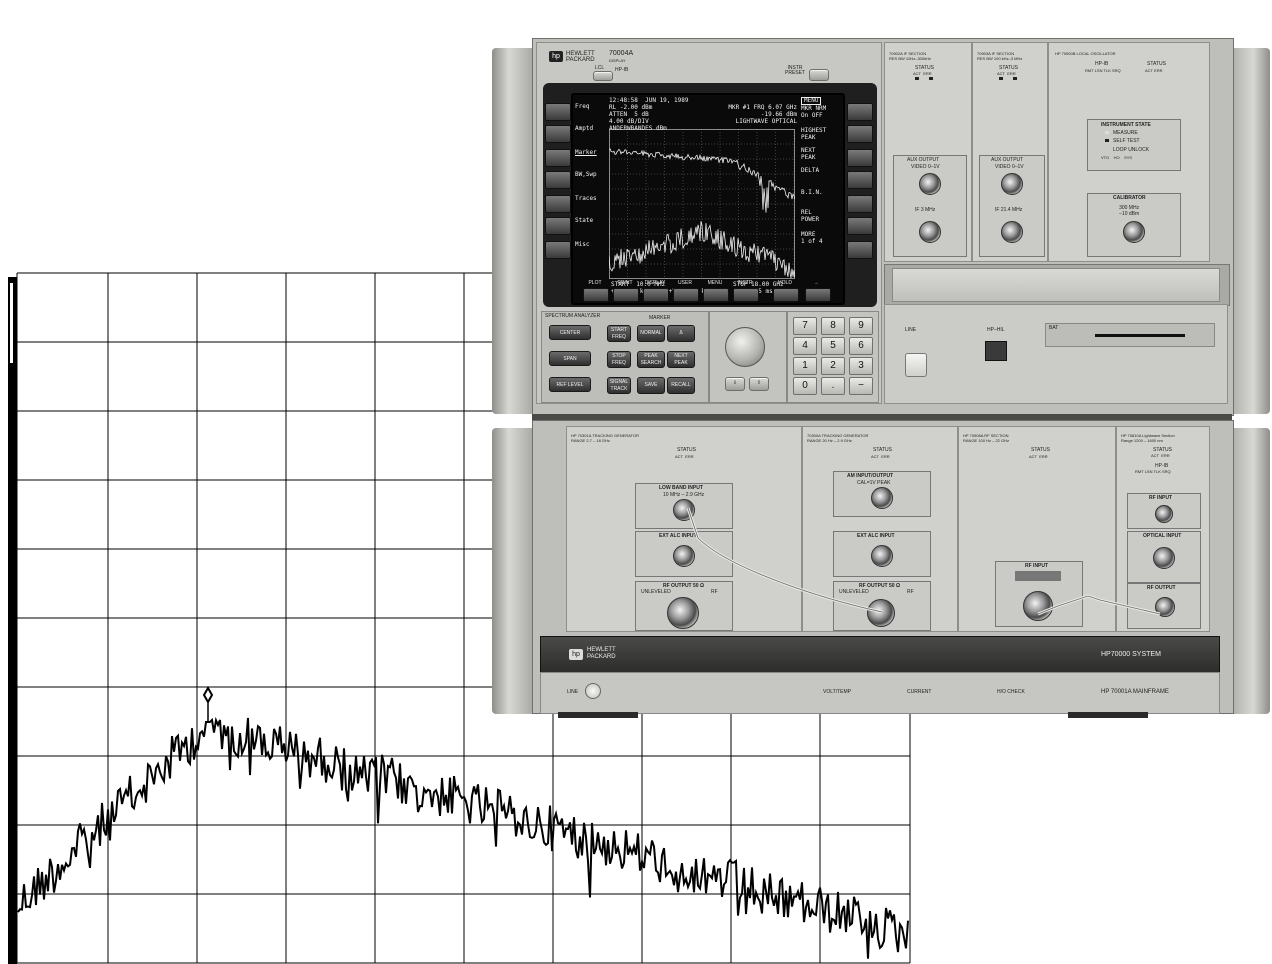 This screenshot has height=964, width=1272. I want to click on tg1-ext-alc-connector, so click(684, 556).